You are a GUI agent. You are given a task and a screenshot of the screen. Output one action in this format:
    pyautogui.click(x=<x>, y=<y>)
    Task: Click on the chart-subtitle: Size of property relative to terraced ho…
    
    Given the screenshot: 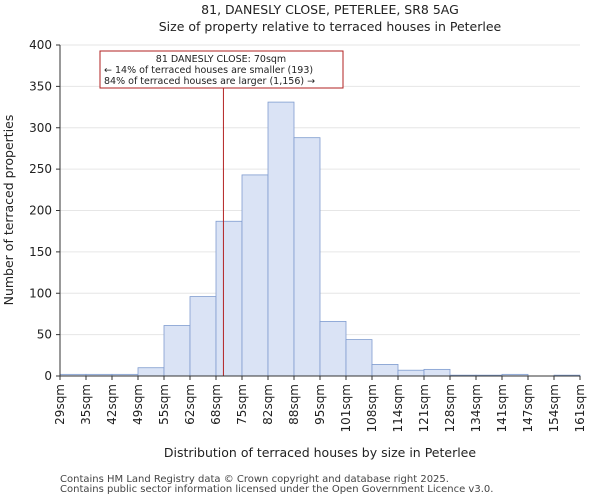 What is the action you would take?
    pyautogui.click(x=330, y=26)
    